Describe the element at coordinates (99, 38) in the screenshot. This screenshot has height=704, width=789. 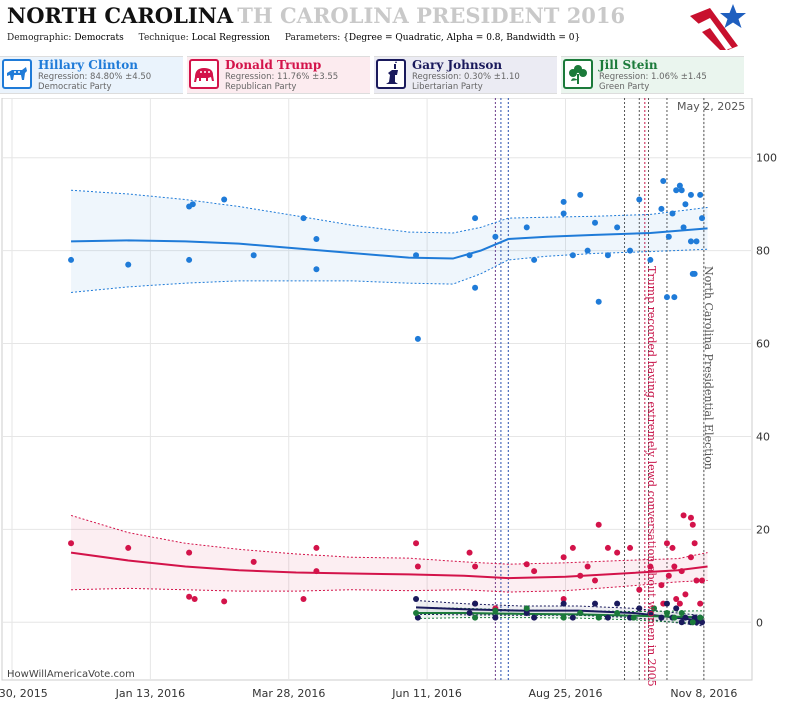
I see `demographic-value: Democrats` at that location.